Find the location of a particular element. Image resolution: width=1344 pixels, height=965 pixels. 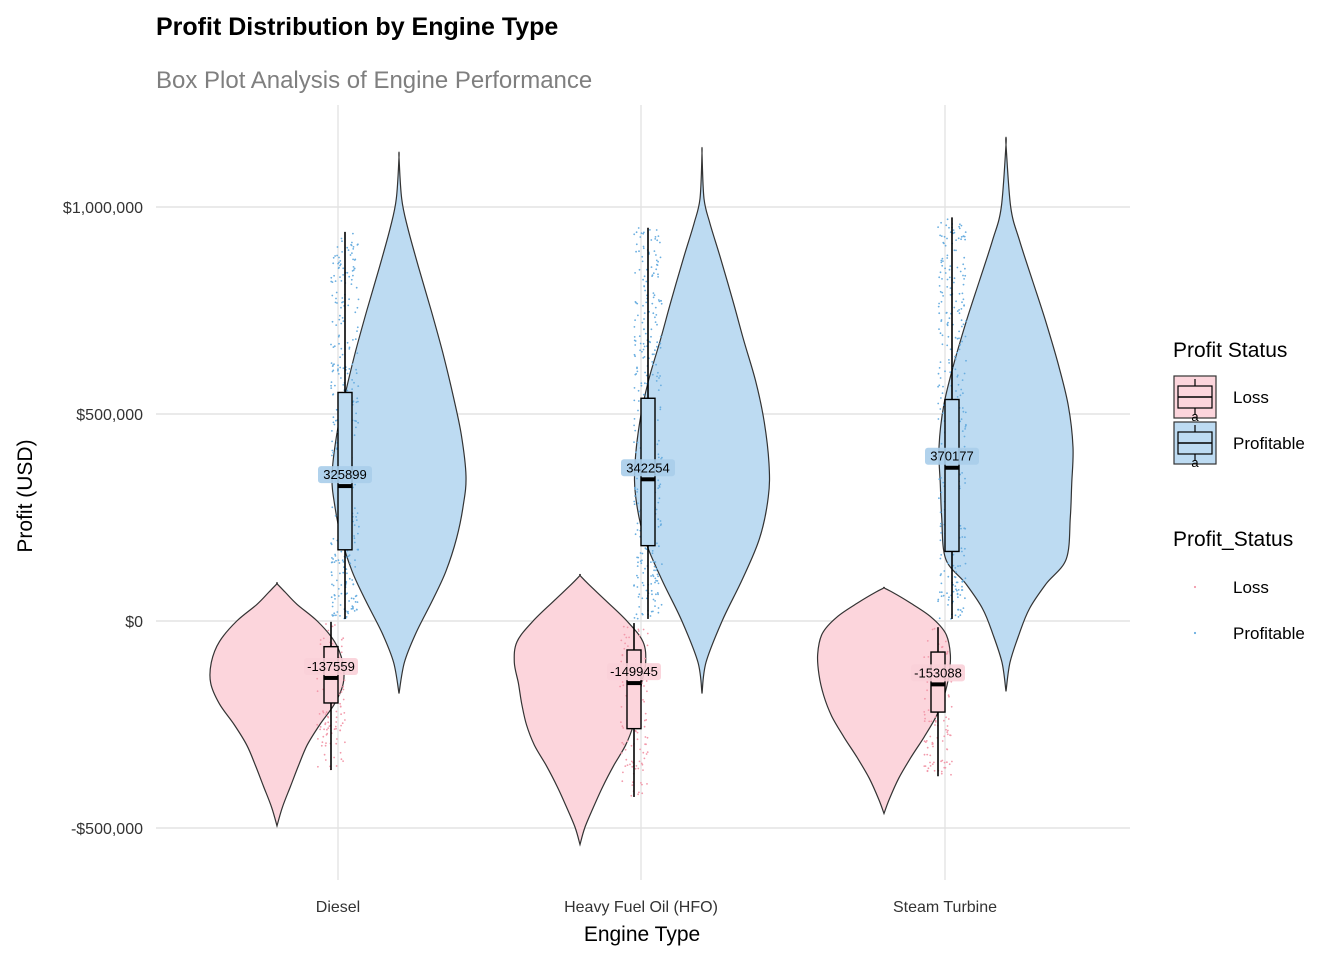

legend-title-profit-status: Profit Status is located at coordinates (1230, 350).